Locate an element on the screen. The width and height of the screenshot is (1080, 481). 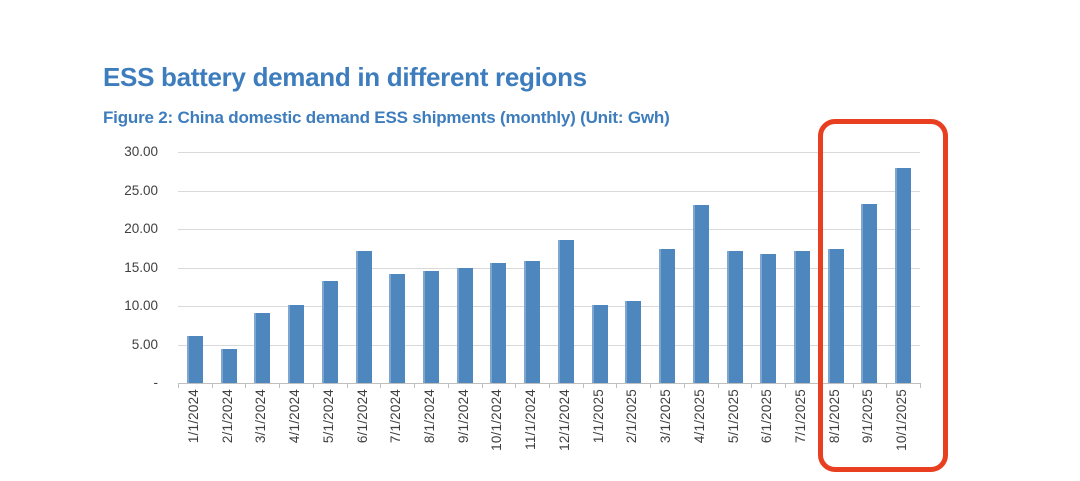
y-tick-label: 5.00 is located at coordinates (144, 344).